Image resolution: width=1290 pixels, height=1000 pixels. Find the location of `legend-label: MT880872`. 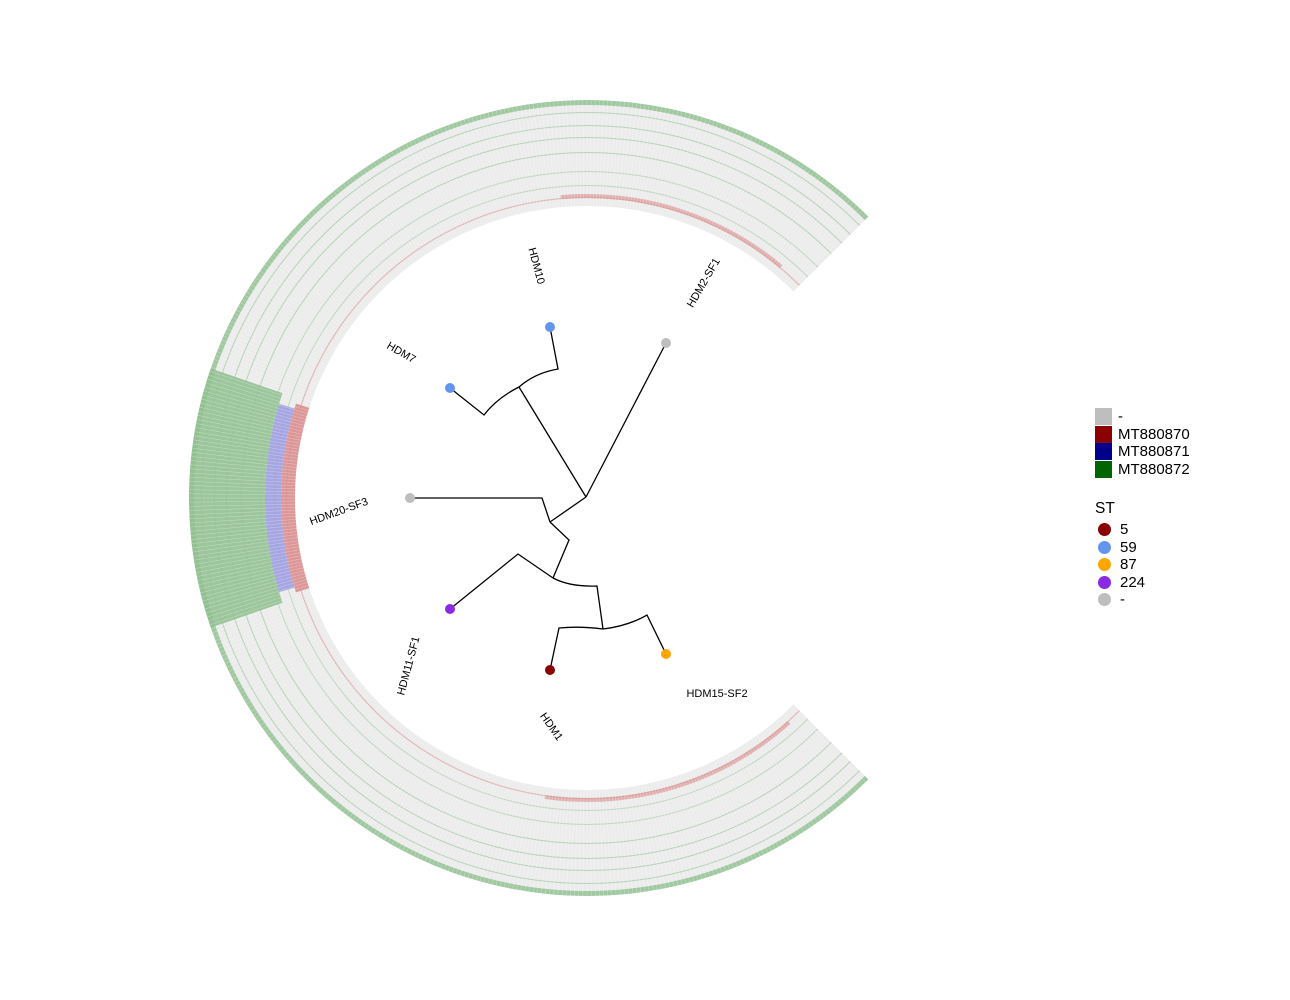

legend-label: MT880872 is located at coordinates (1154, 469).